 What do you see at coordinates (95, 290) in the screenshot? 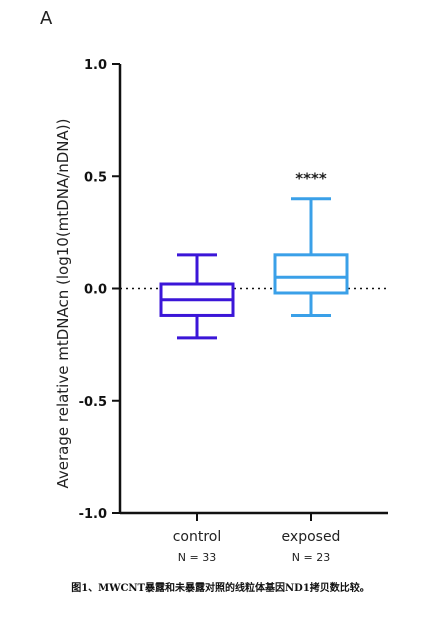
I see `y-tick-label: 0.0` at bounding box center [95, 290].